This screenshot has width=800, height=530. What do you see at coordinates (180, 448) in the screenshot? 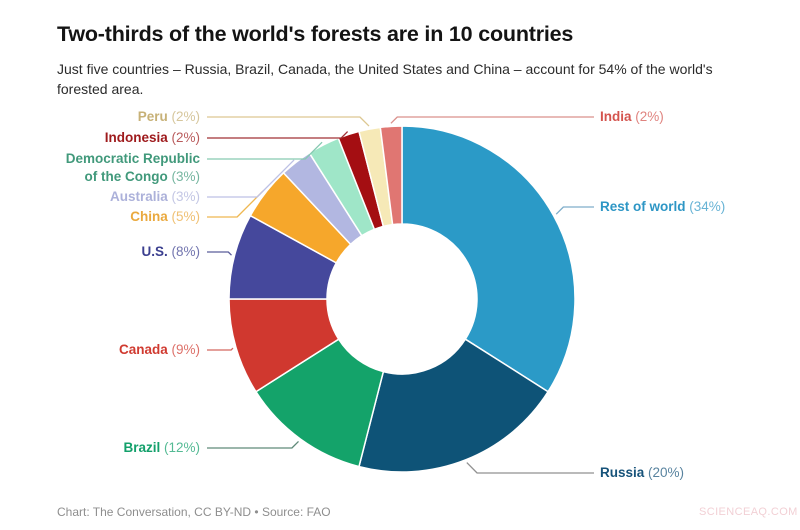
I see `slice-percent: (12%)` at bounding box center [180, 448].